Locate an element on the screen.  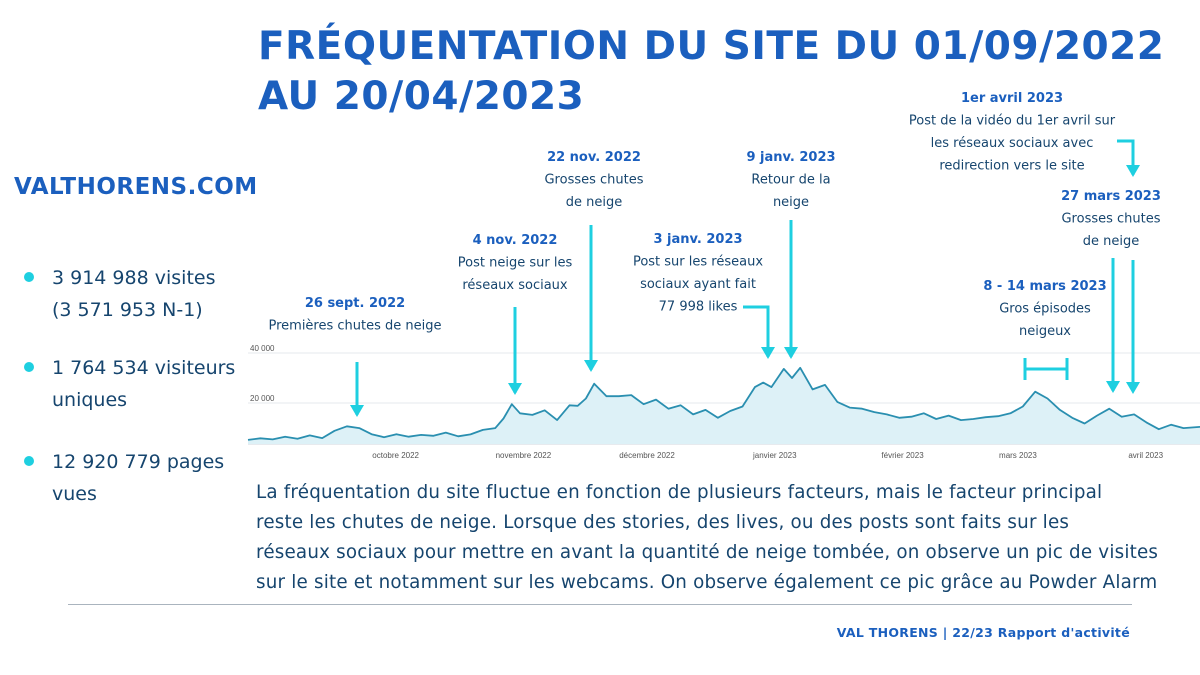
series-area is located at coordinates (724, 405).